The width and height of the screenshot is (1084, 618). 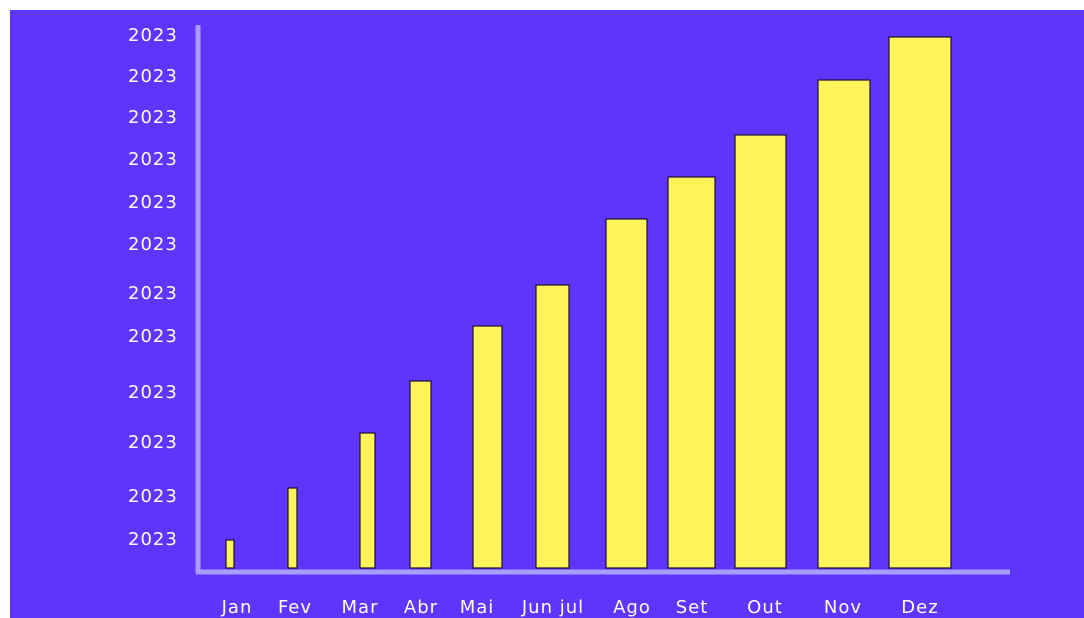 I want to click on x-tick-label: Out, so click(x=765, y=607).